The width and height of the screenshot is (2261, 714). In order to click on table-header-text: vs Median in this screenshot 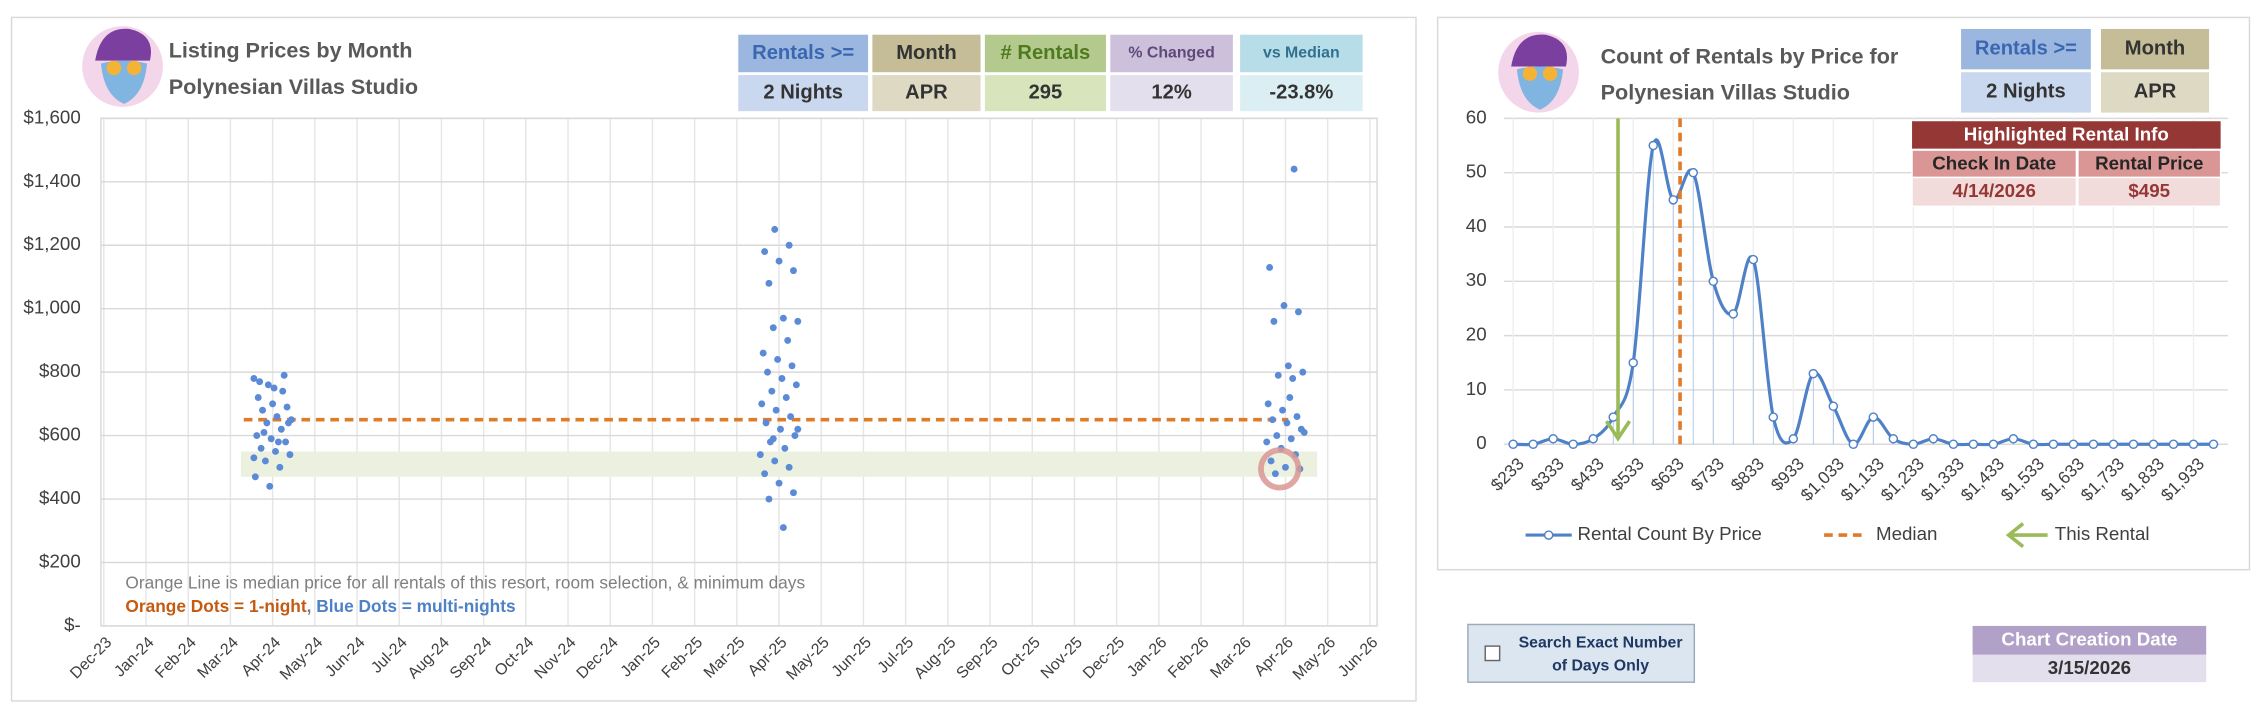, I will do `click(1301, 53)`.